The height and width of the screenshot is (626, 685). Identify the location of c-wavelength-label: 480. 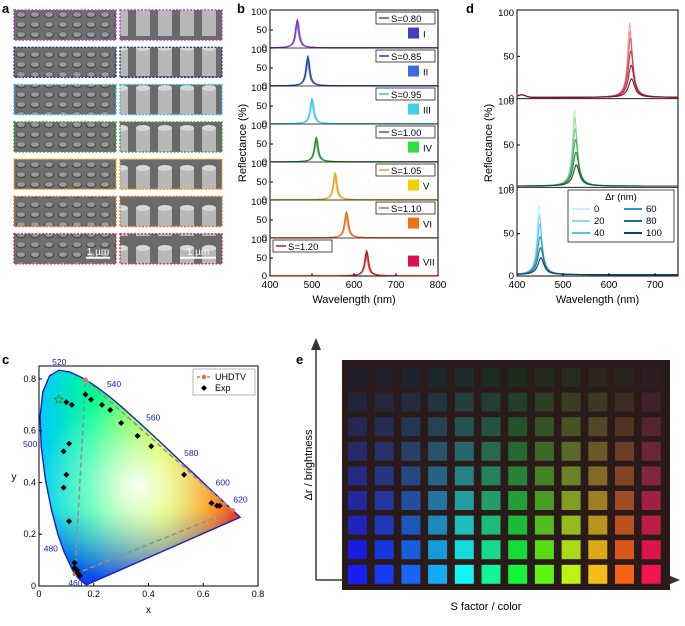
(51, 549).